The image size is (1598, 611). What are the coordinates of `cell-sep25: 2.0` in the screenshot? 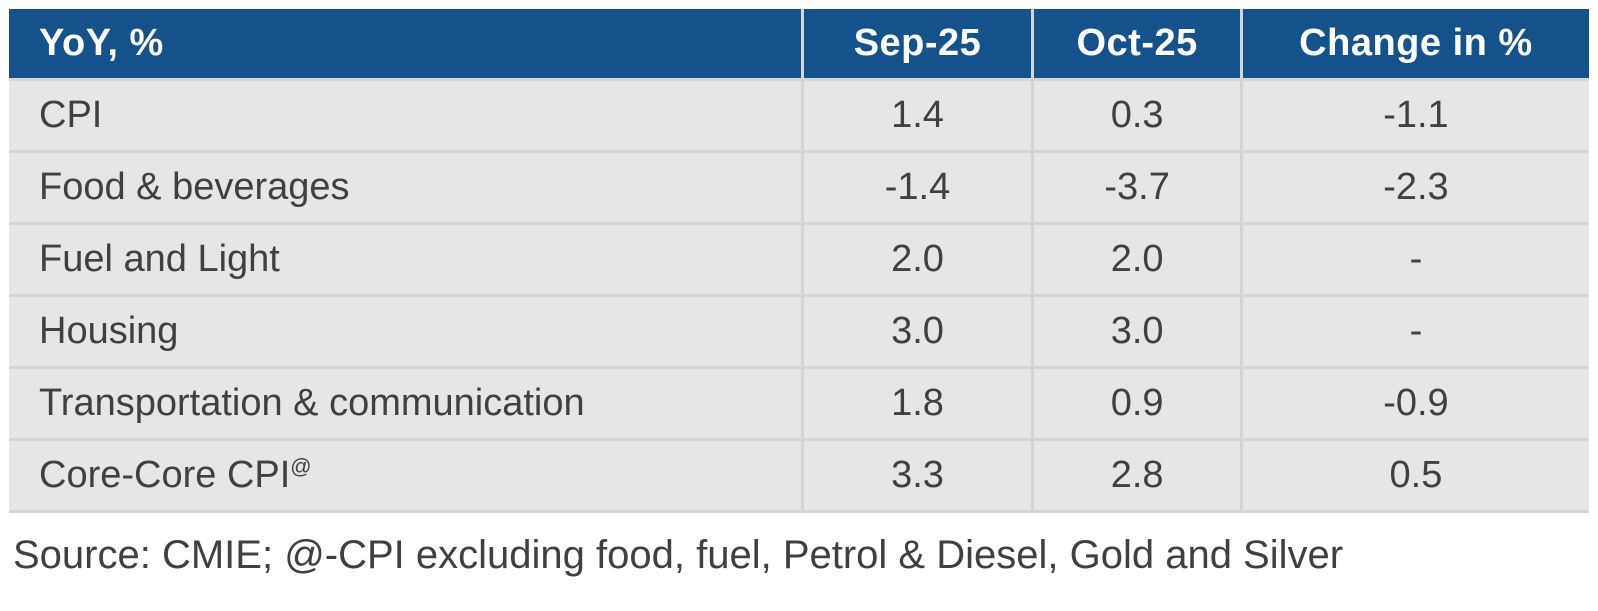 It's located at (918, 258).